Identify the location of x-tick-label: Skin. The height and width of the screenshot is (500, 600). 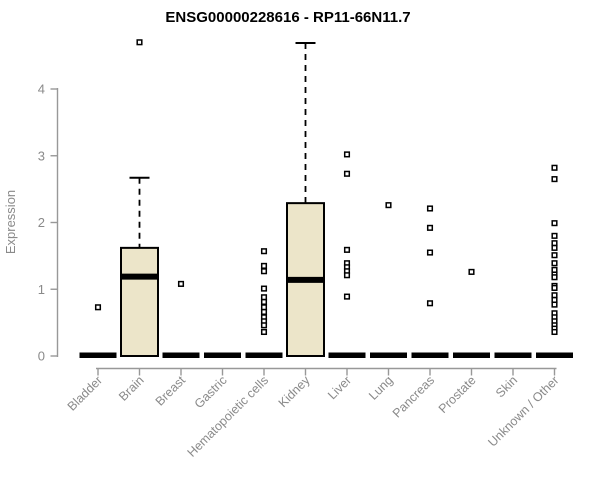
(506, 386).